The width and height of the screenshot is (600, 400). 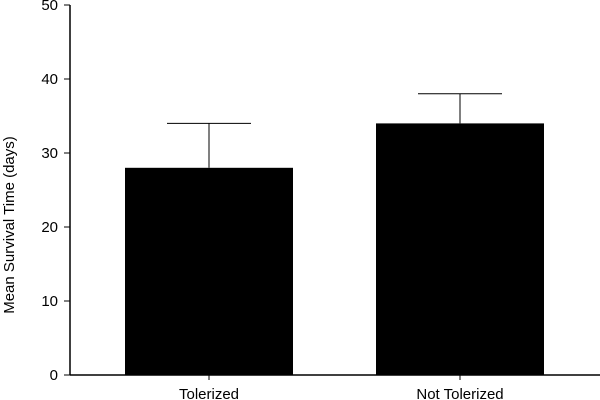 What do you see at coordinates (209, 393) in the screenshot?
I see `x-tick-label: Tolerized` at bounding box center [209, 393].